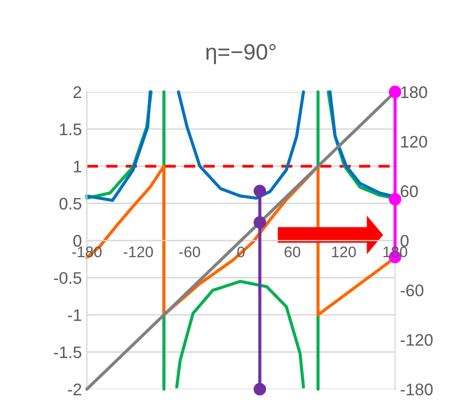 This screenshot has width=467, height=414. What do you see at coordinates (189, 252) in the screenshot?
I see `x-tick-label: -60` at bounding box center [189, 252].